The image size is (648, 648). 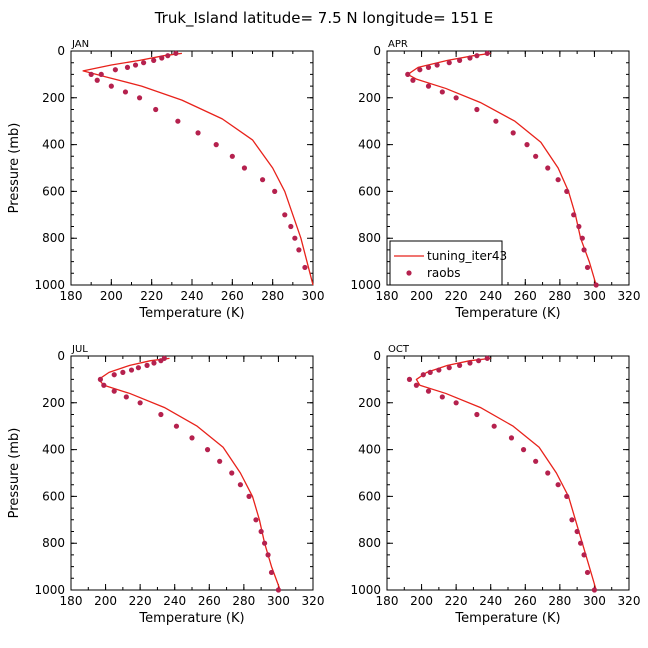 I want to click on jul-minor-ticks, so click(x=192, y=473).